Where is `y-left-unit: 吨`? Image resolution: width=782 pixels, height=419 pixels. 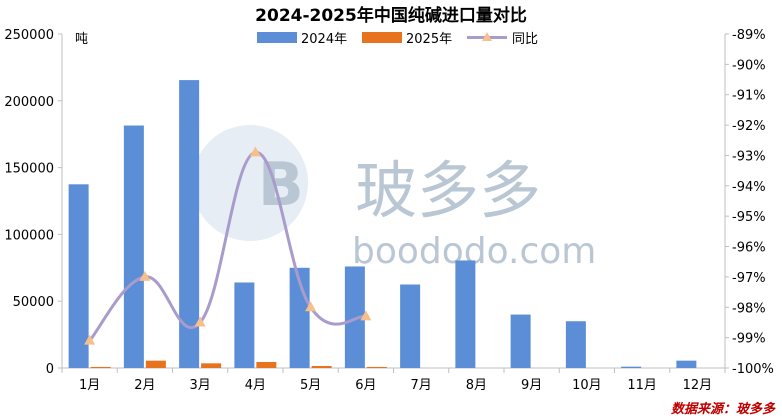
y-left-unit: 吨 is located at coordinates (81, 39).